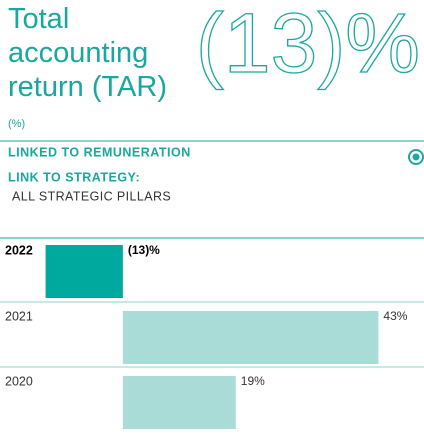 This screenshot has height=434, width=424. I want to click on category-label: 2021, so click(19, 316).